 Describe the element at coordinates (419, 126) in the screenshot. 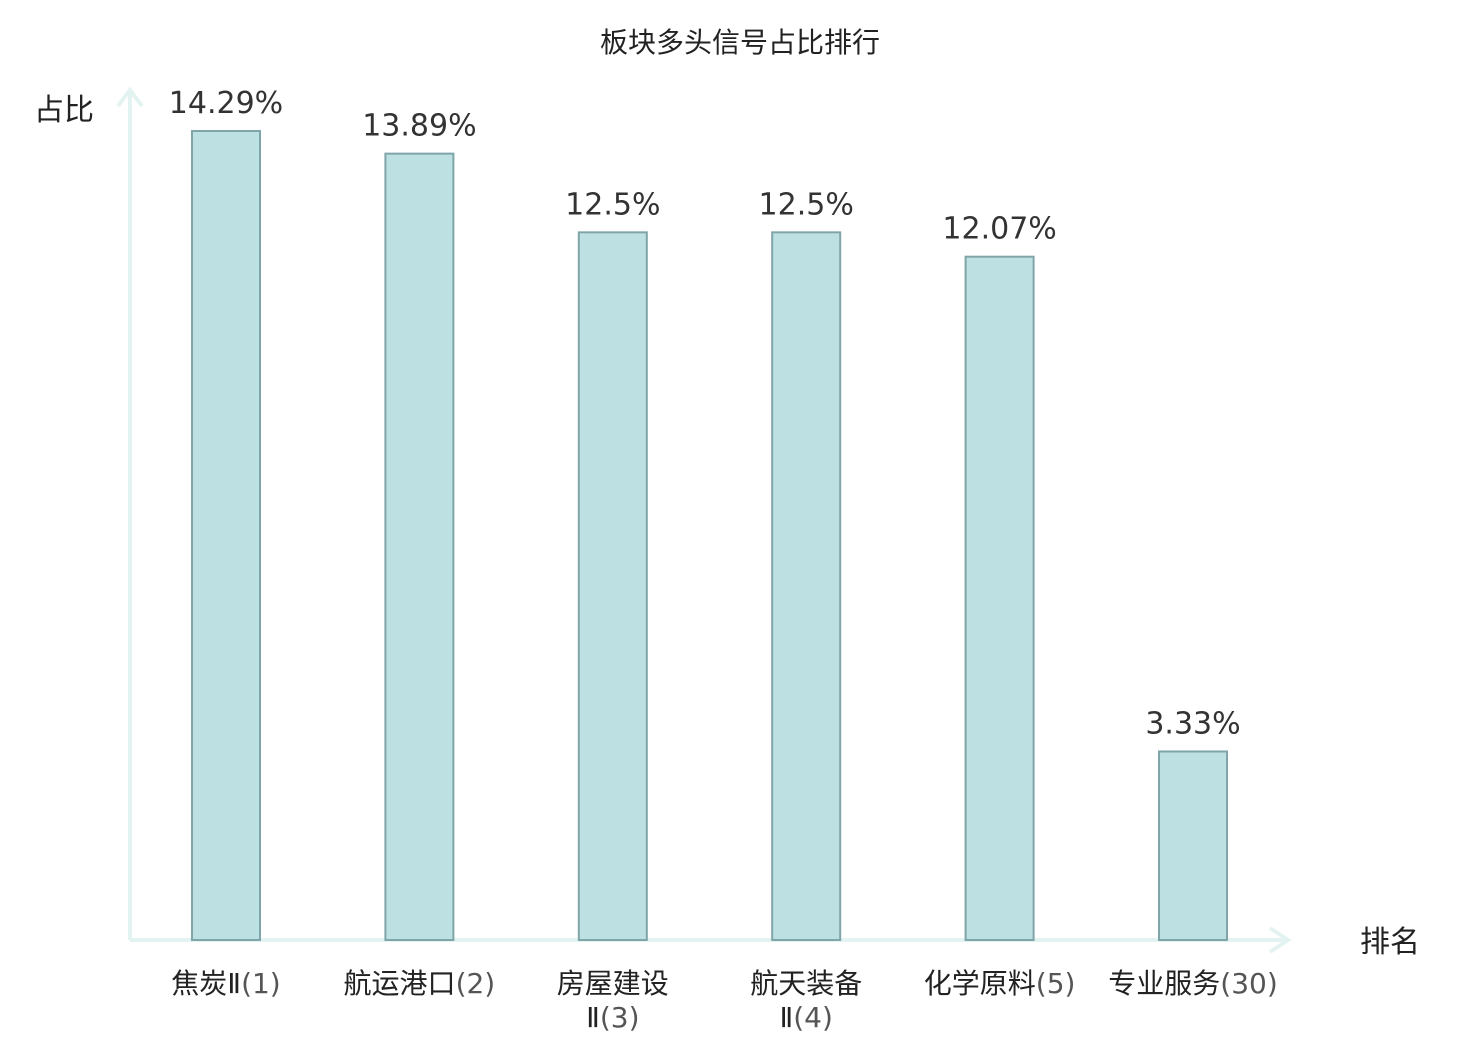

I see `data-label: 13.89%` at that location.